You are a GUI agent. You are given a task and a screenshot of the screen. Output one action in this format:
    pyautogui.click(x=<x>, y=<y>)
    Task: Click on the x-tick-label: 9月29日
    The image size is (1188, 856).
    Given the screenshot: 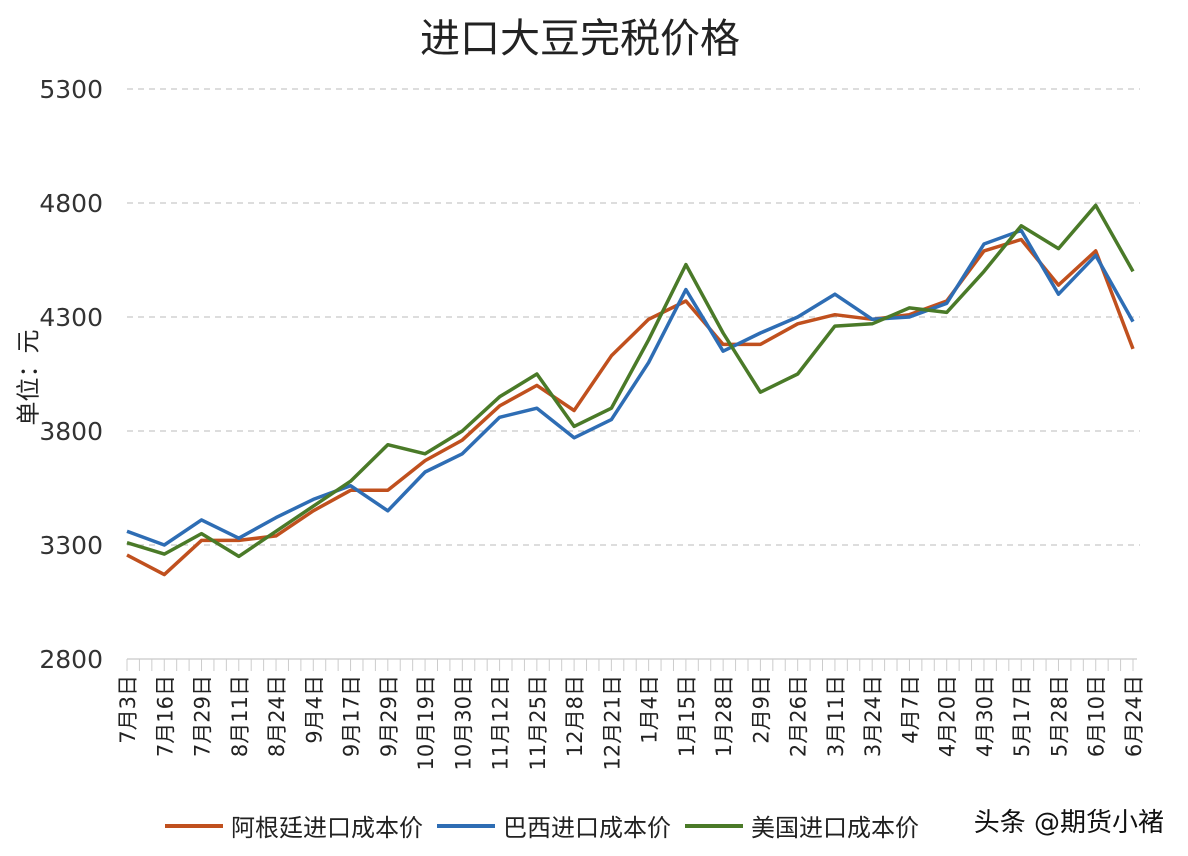 What is the action you would take?
    pyautogui.click(x=389, y=716)
    